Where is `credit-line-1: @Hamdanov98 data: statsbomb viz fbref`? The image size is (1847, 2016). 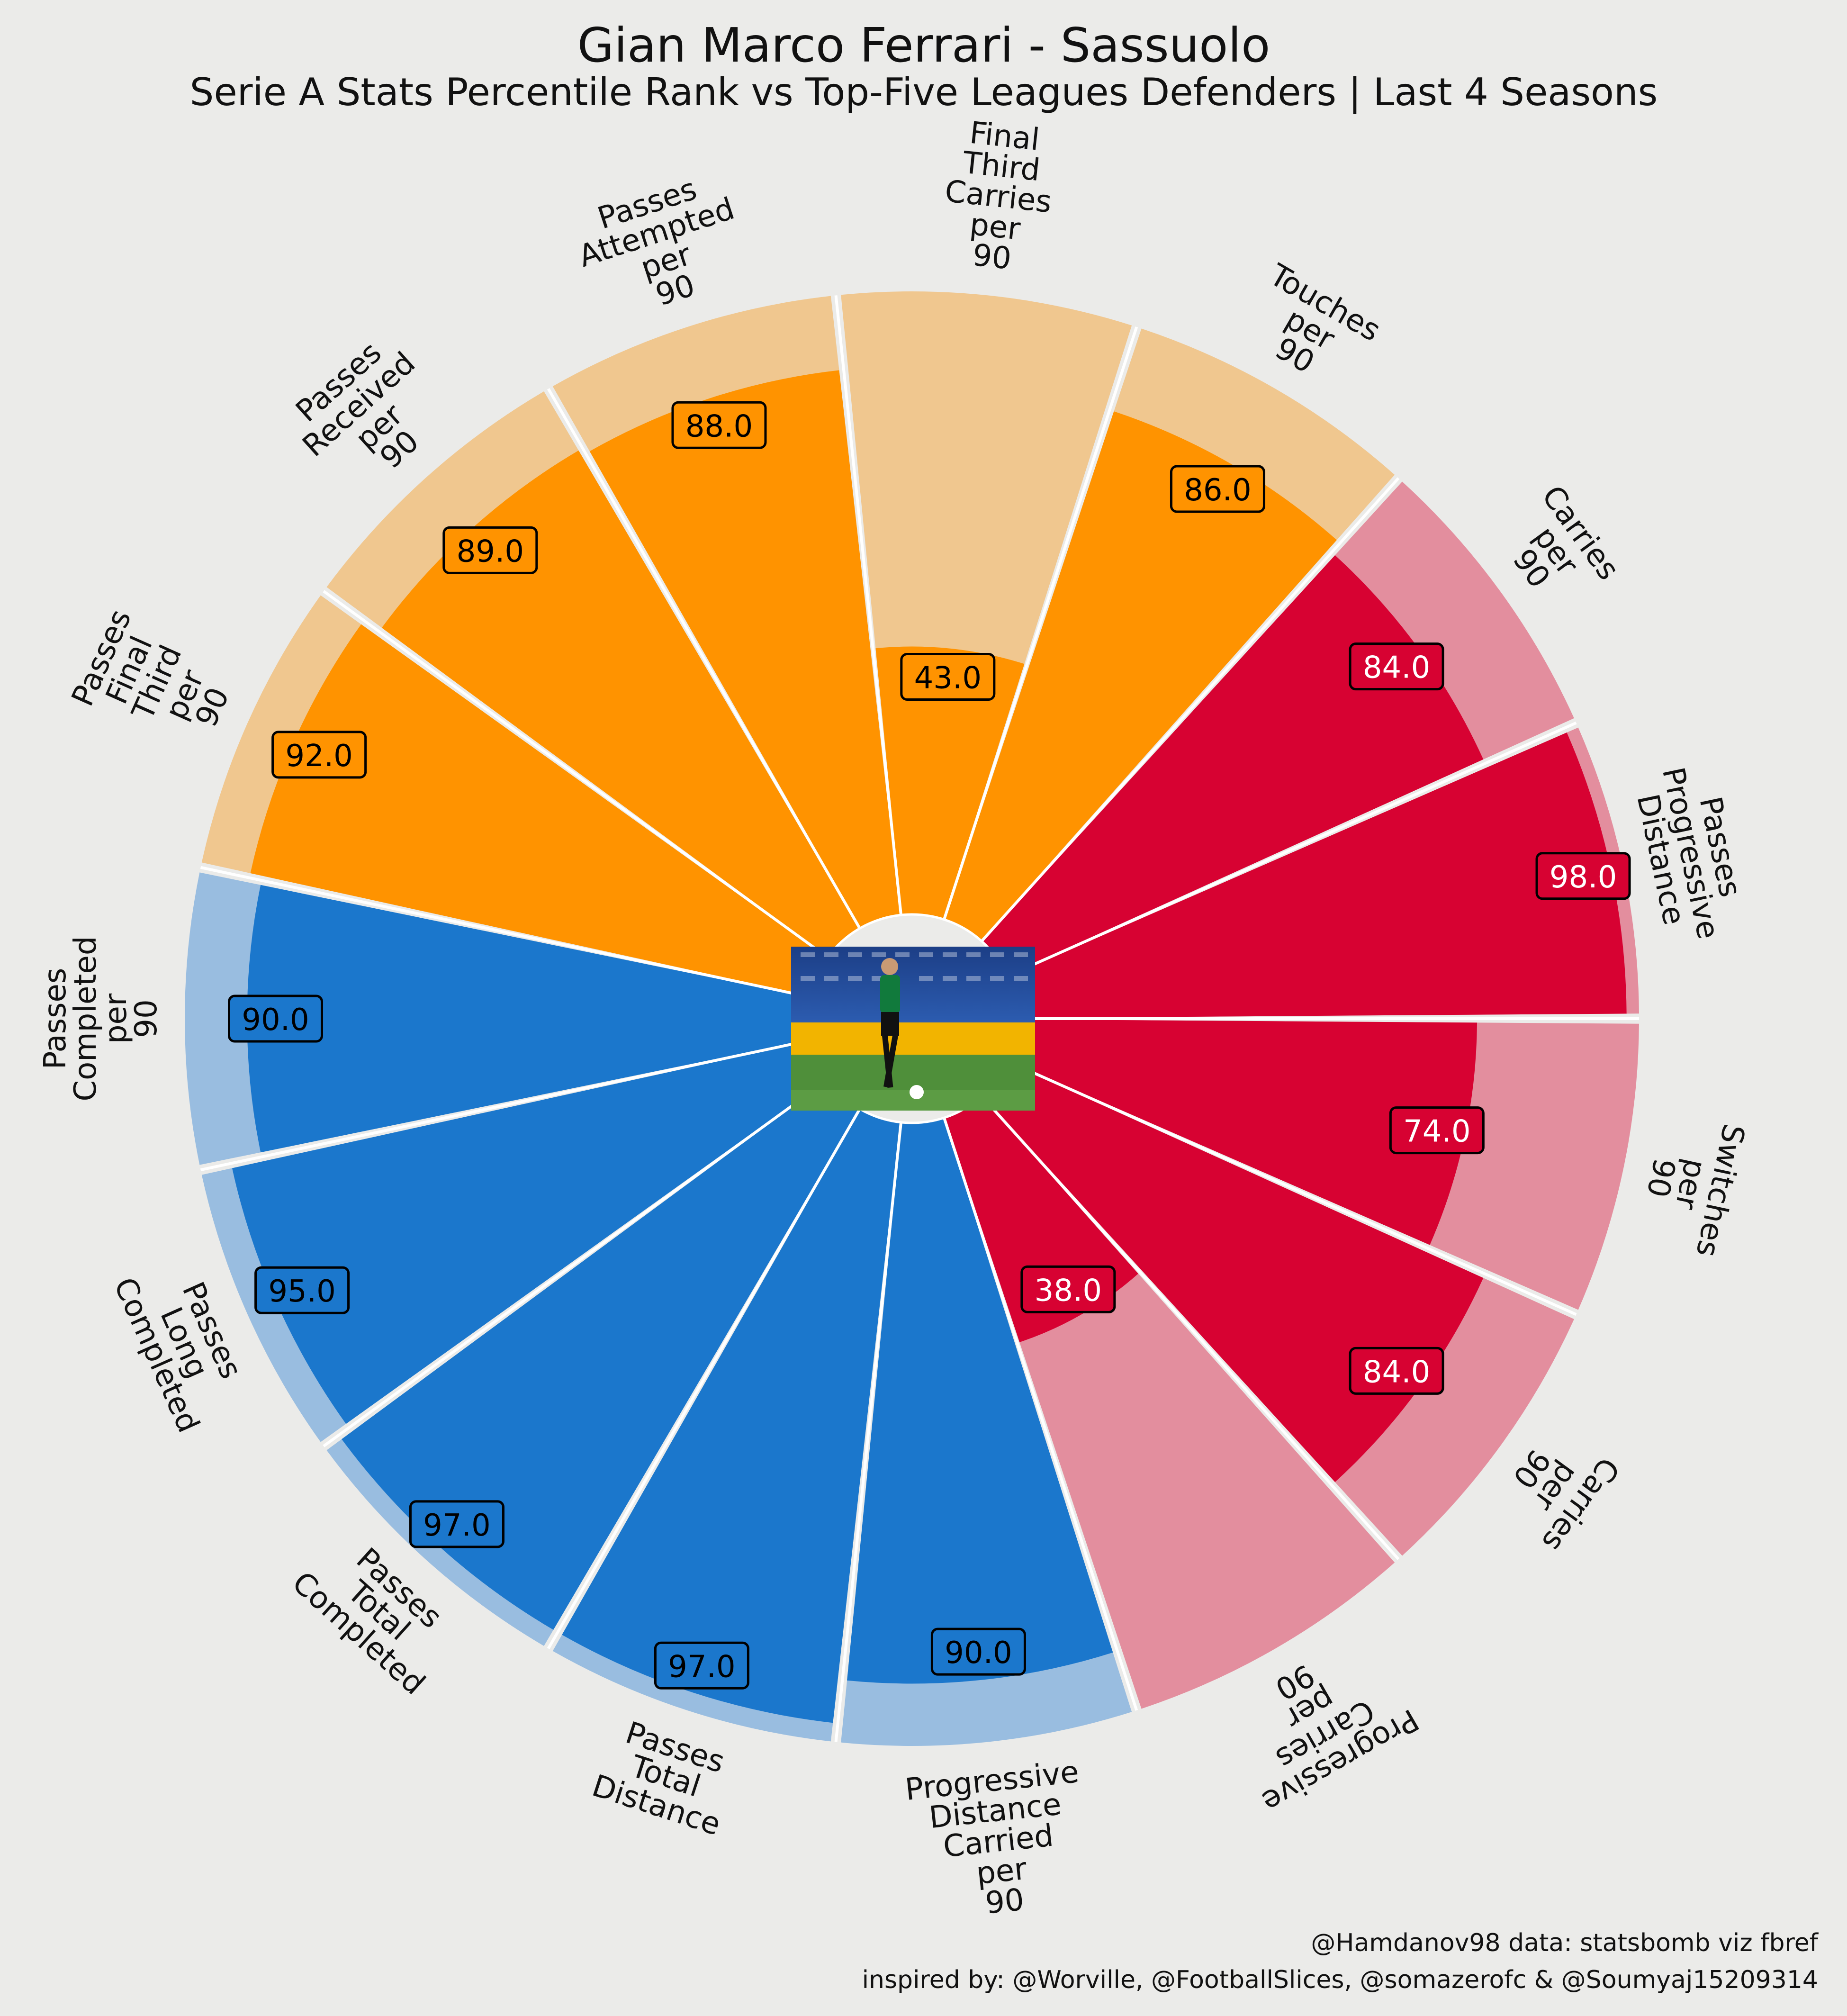 credit-line-1: @Hamdanov98 data: statsbomb viz fbref is located at coordinates (1565, 1943).